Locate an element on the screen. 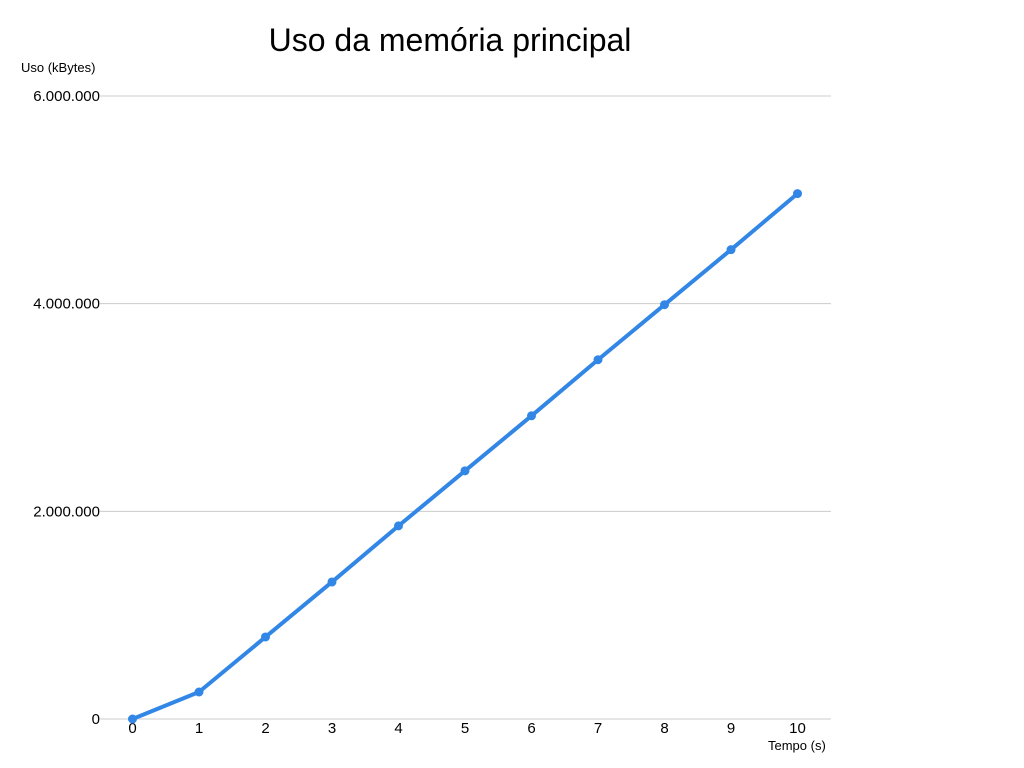 The image size is (1024, 768). x-axis-label: Tempo (s) is located at coordinates (797, 745).